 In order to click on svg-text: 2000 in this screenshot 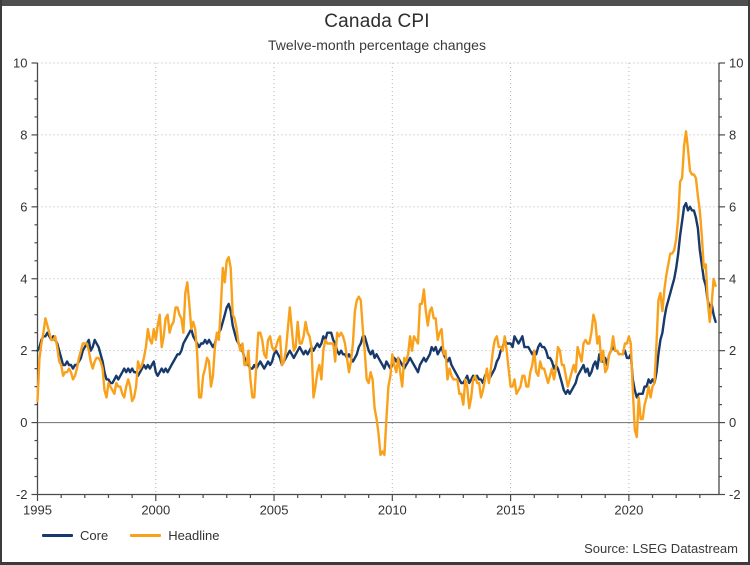, I will do `click(155, 510)`.